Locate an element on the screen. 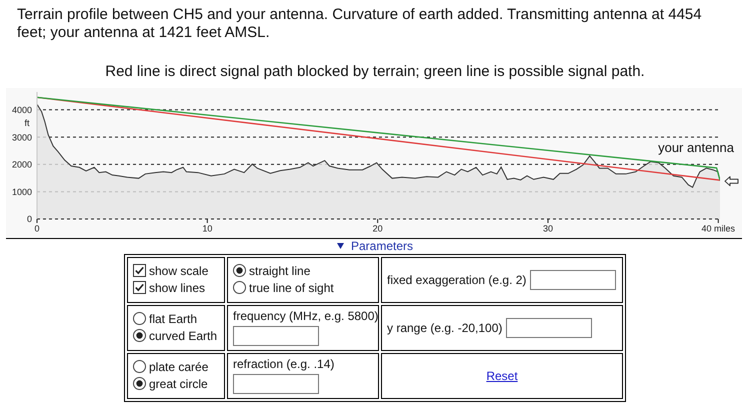  chart-subtitle: Red line is direct signal path blocked by terrain; green line is possible signal path. is located at coordinates (375, 72).